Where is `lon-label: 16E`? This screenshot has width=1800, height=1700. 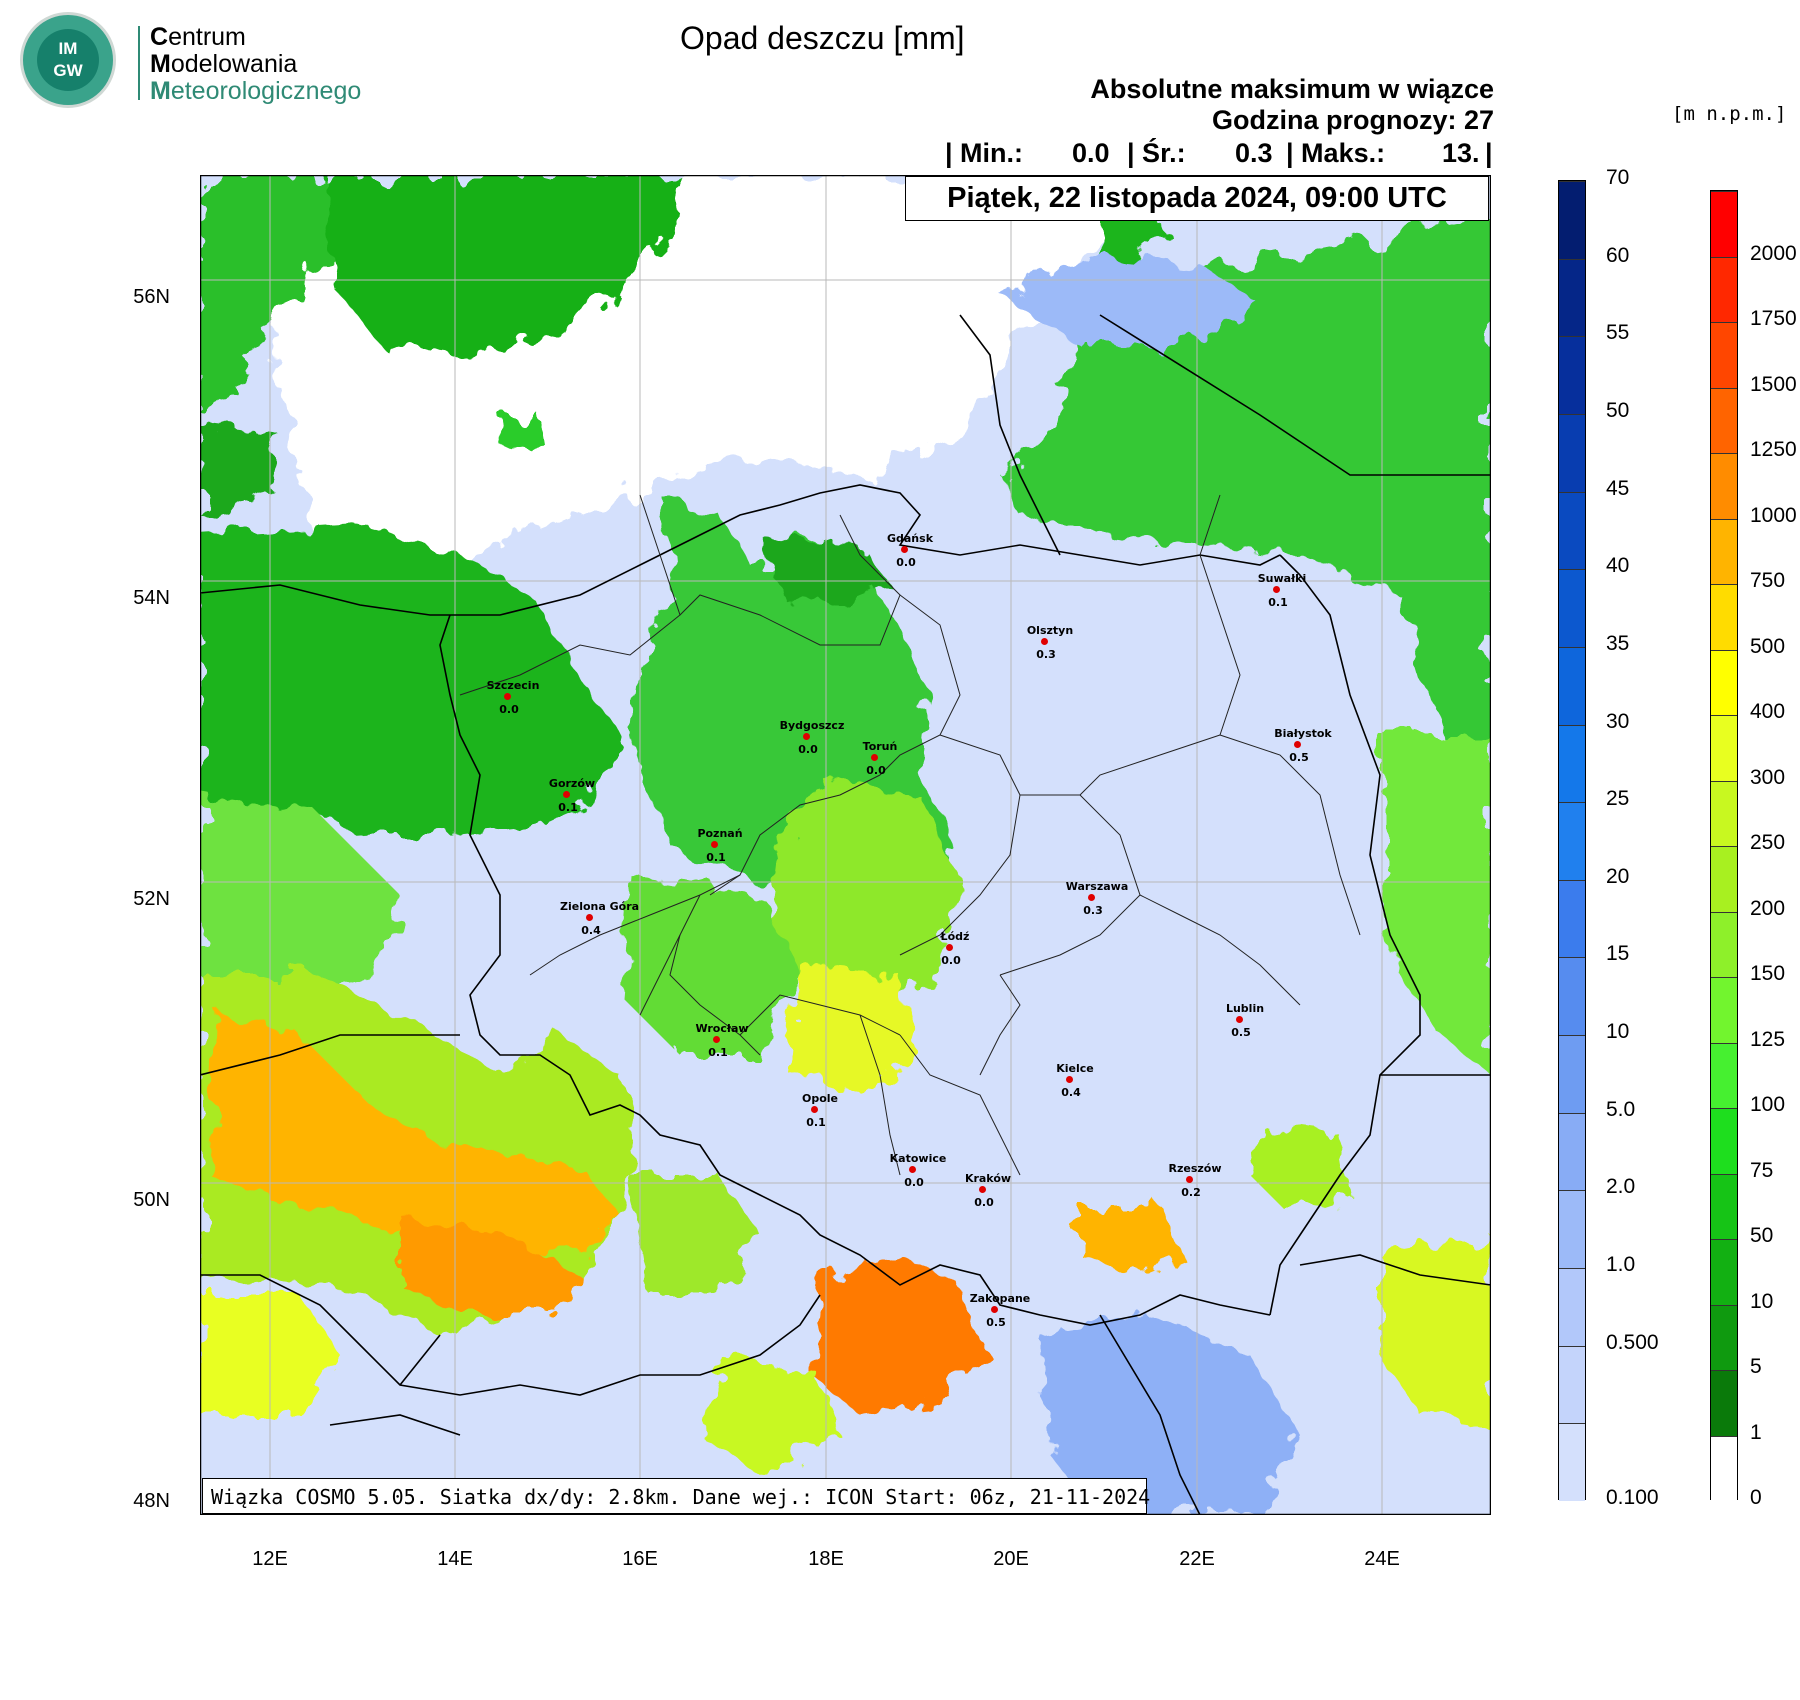 lon-label: 16E is located at coordinates (640, 1559).